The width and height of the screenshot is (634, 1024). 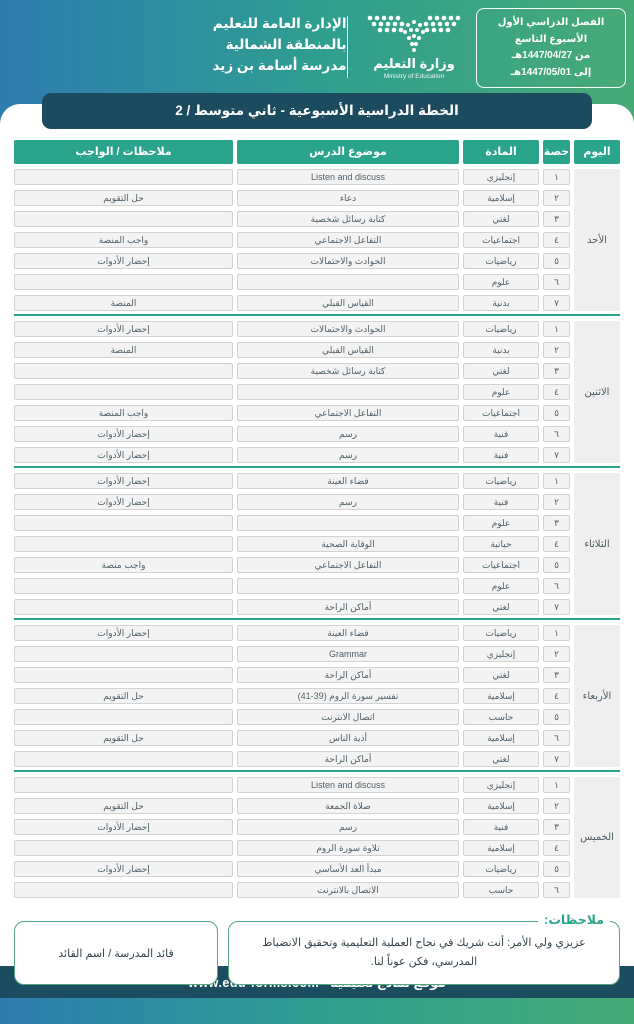 What do you see at coordinates (414, 76) in the screenshot?
I see `ministry-name-english: Ministry of Education` at bounding box center [414, 76].